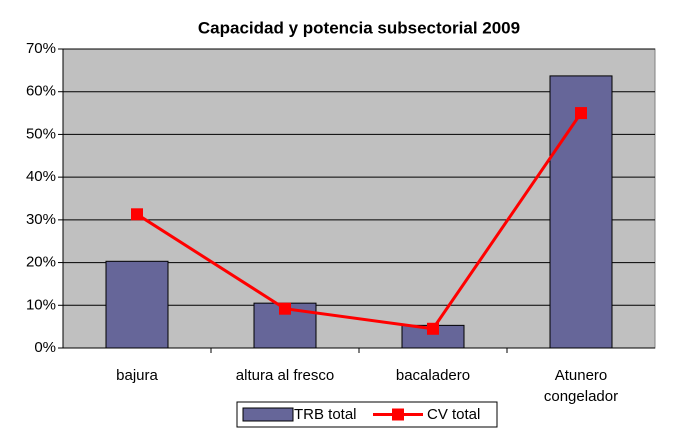 The height and width of the screenshot is (429, 678). What do you see at coordinates (137, 375) in the screenshot?
I see `x-tick-label: bajura` at bounding box center [137, 375].